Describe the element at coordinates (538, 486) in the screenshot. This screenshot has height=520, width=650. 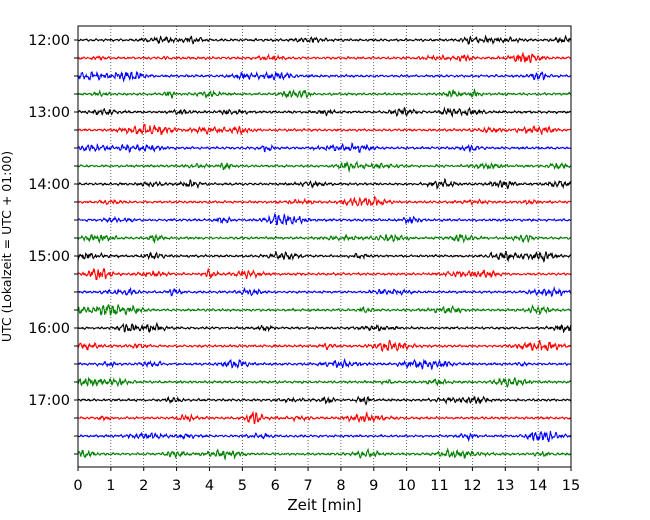
I see `x-tick-label-14: 14` at that location.